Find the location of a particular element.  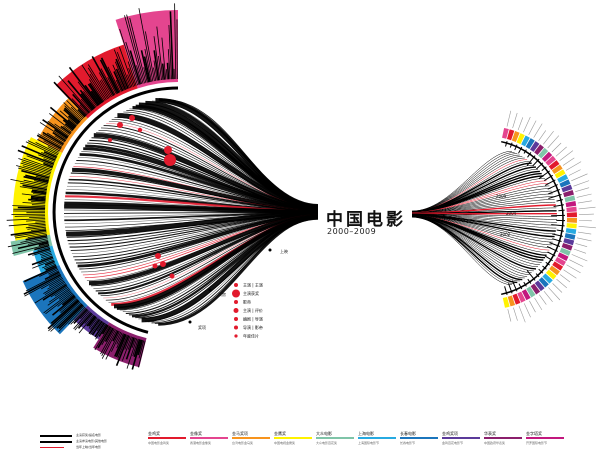

red-legend-text: 导演 | 影帝 is located at coordinates (253, 327).